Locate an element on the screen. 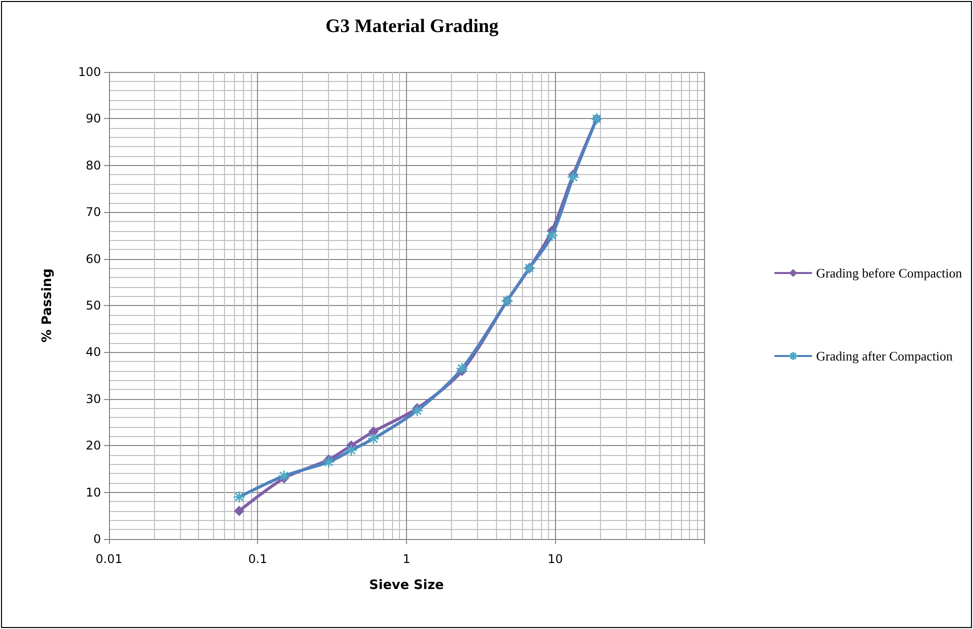 This screenshot has width=973, height=629. legend-label: Grading before Compaction is located at coordinates (889, 273).